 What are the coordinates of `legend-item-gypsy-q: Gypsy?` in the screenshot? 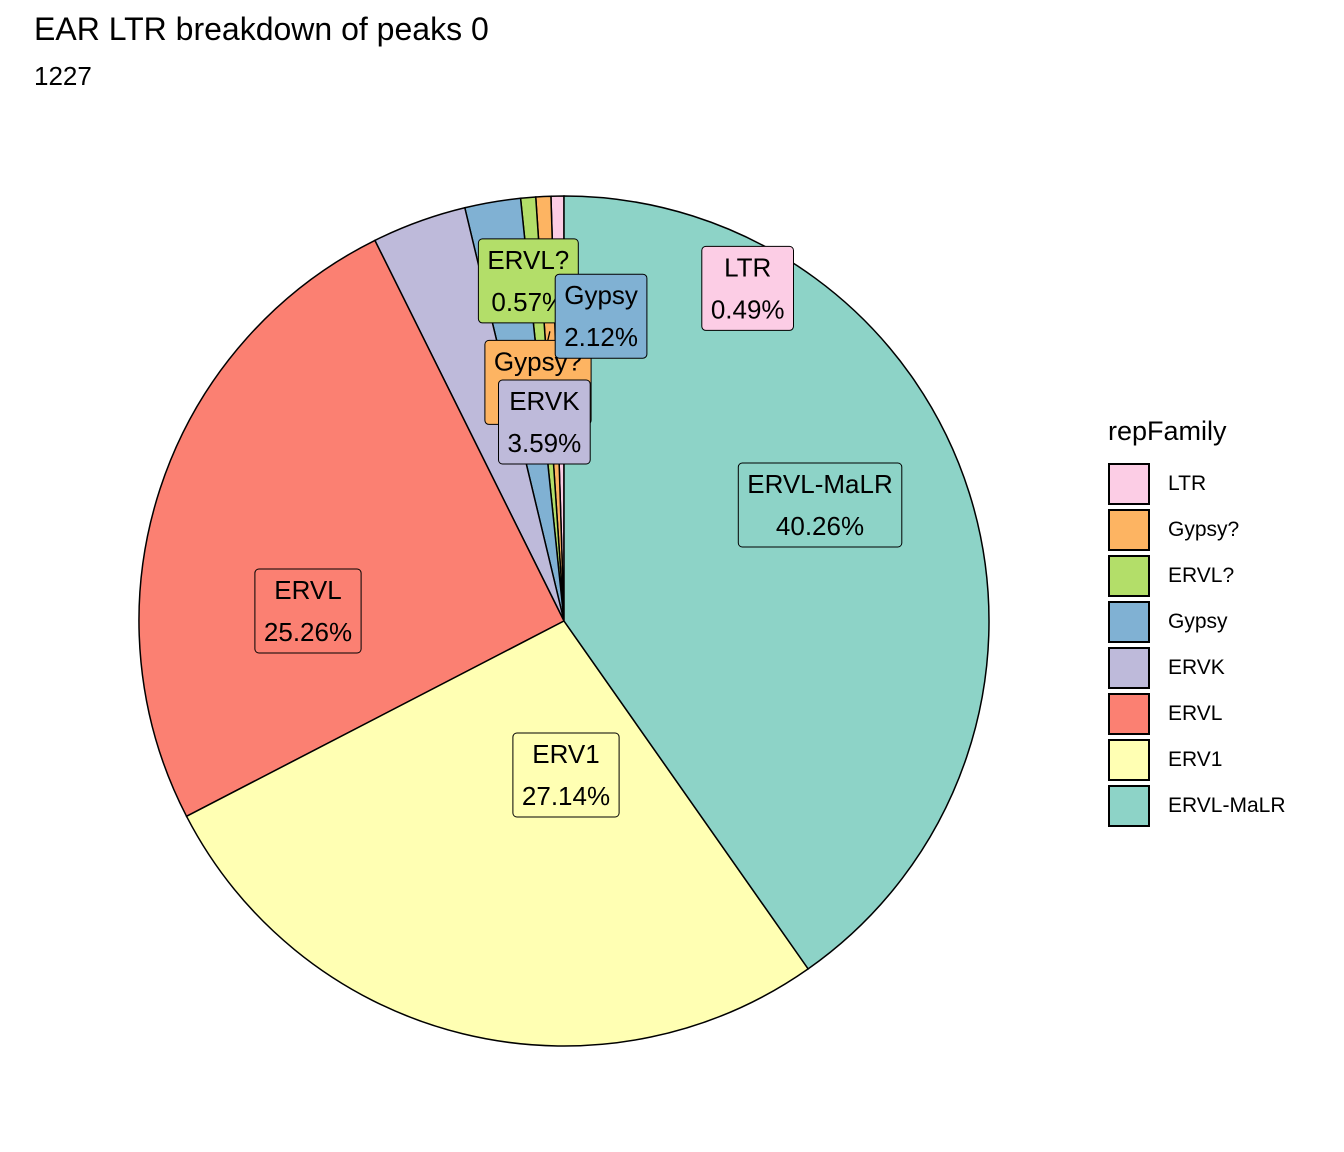 It's located at (1197, 530).